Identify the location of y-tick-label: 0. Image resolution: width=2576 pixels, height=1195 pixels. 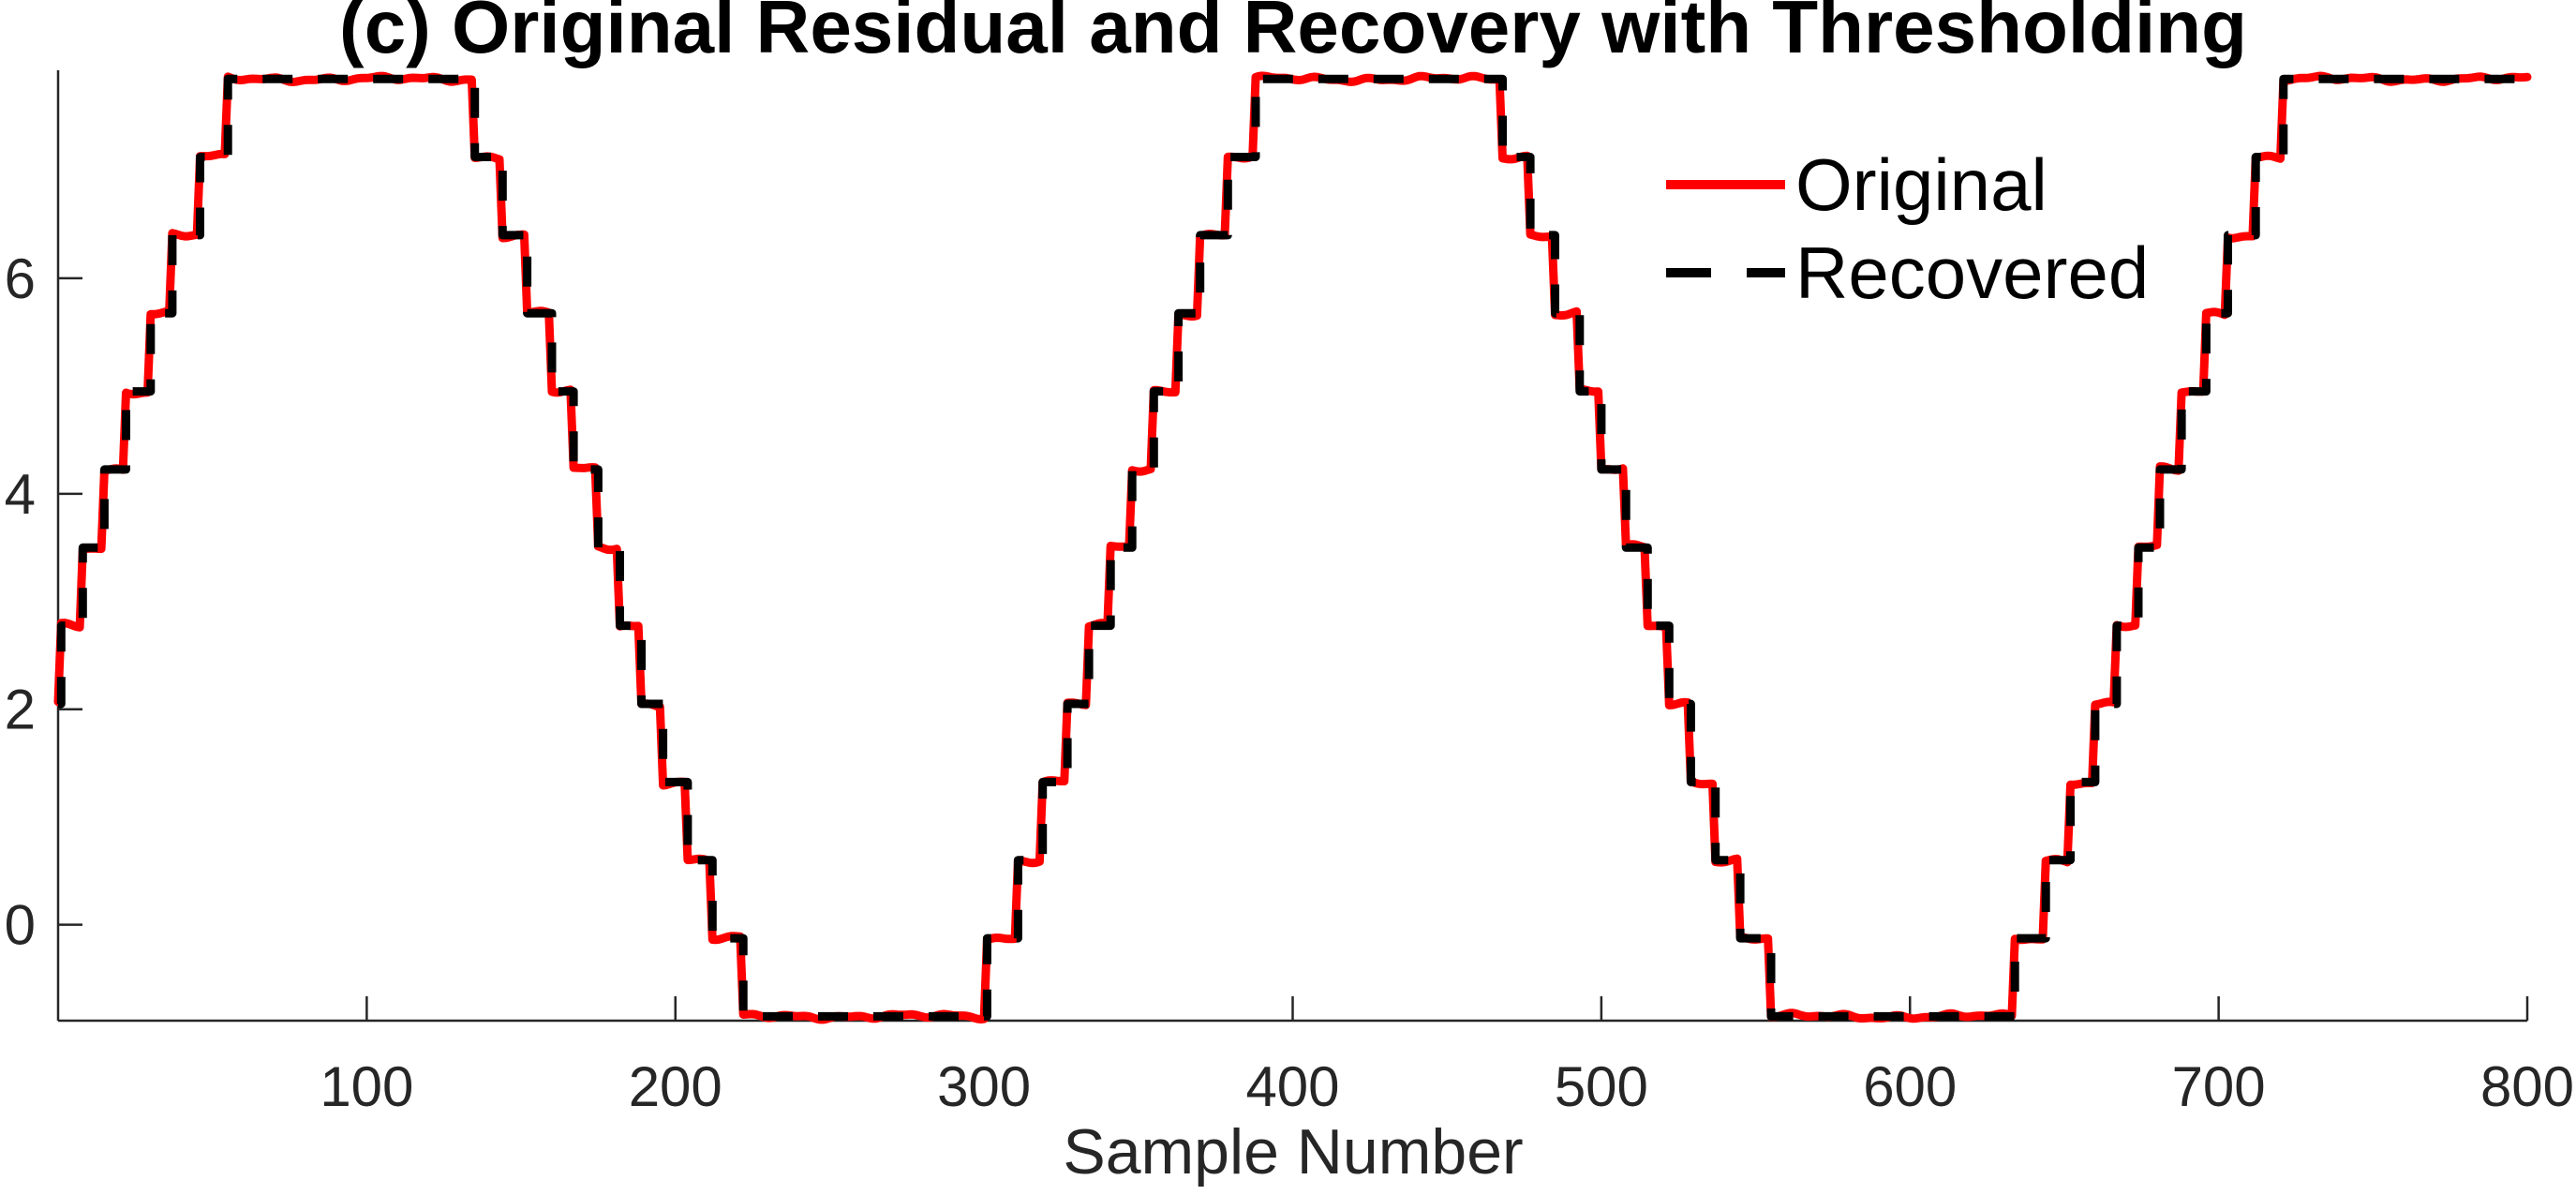
(20, 925).